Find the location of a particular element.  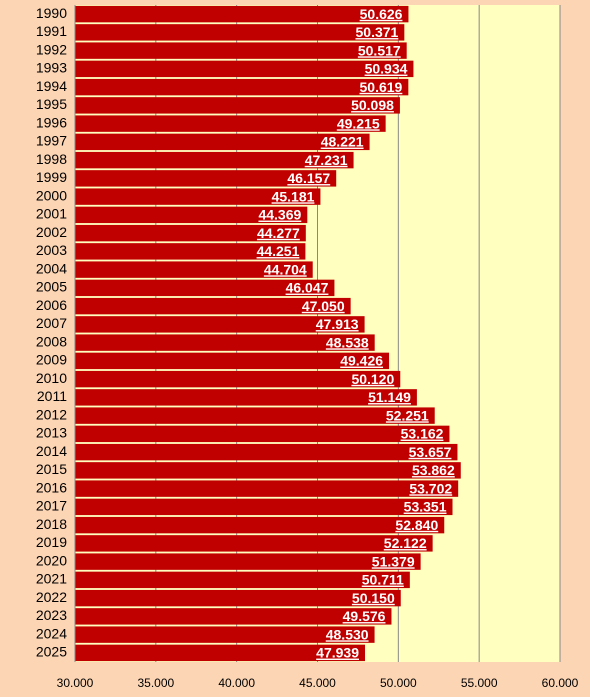

x-tick-label: 35.000 is located at coordinates (155, 683).